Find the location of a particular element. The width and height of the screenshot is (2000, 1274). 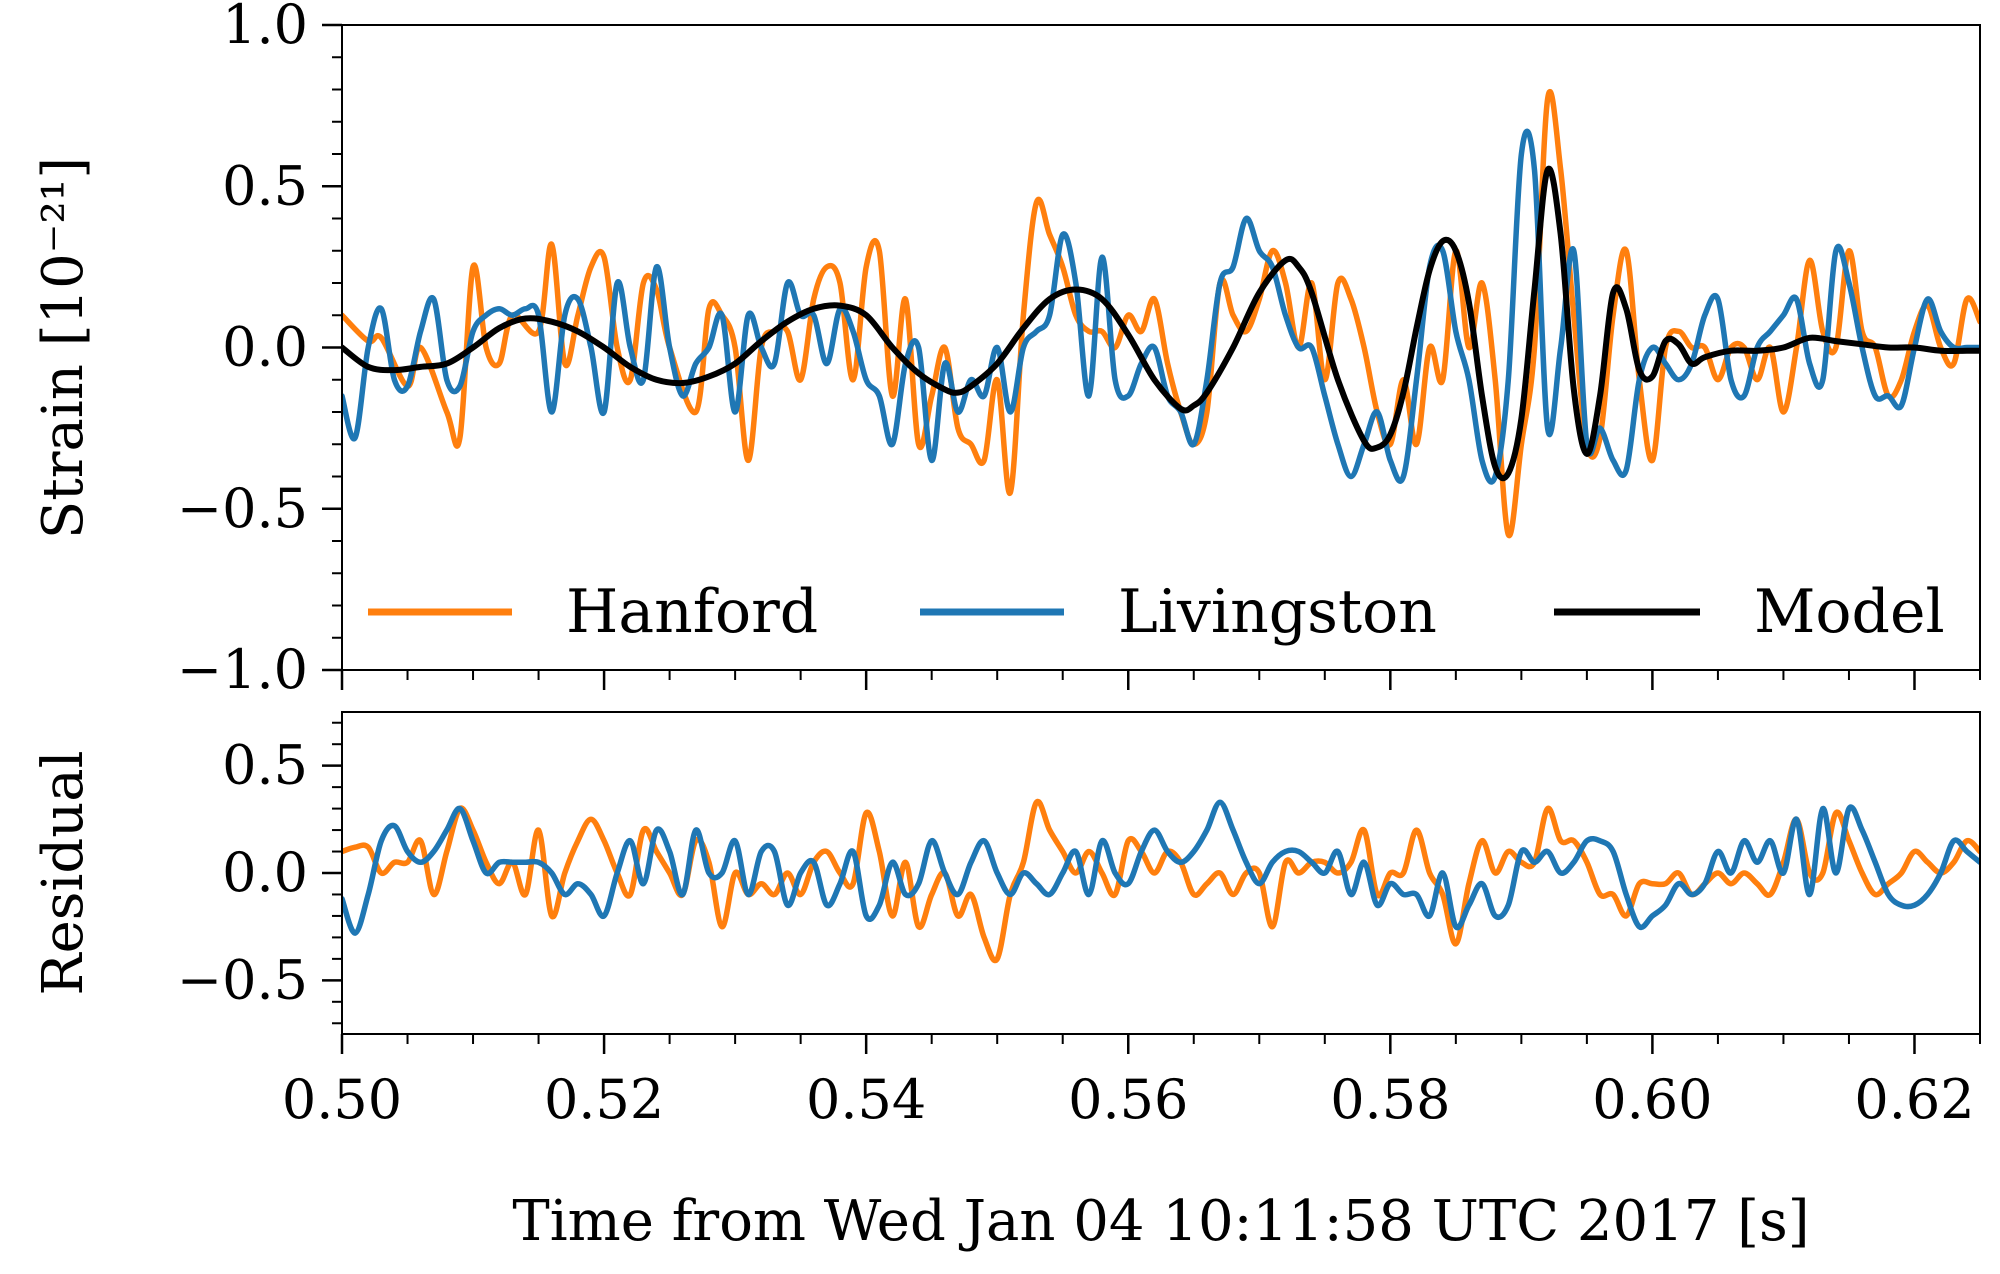

strain-xticks is located at coordinates (1160, 680).